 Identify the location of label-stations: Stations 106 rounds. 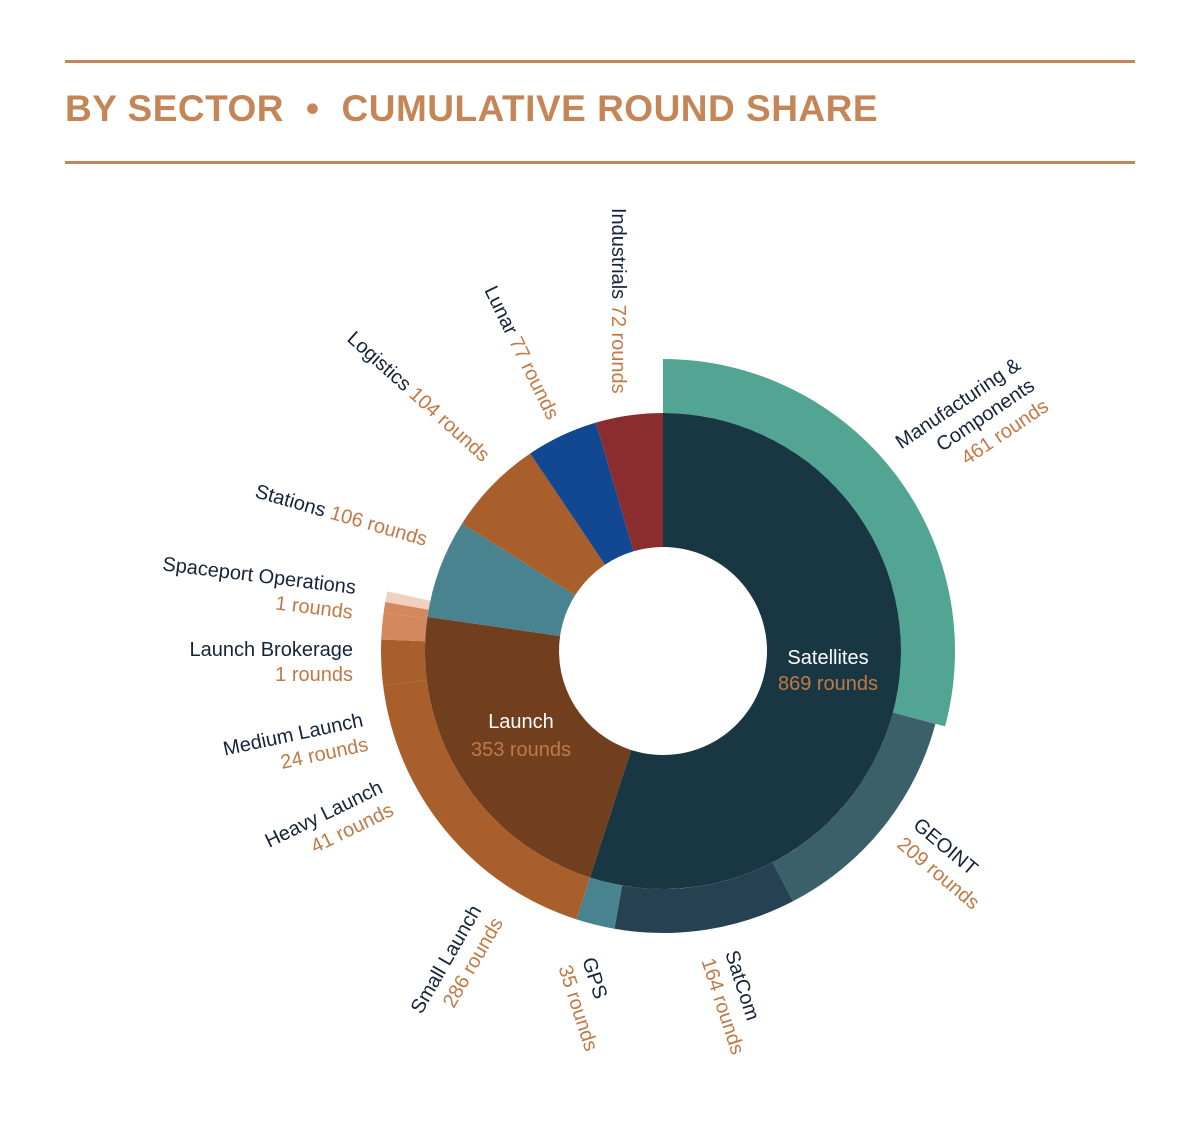
(341, 516).